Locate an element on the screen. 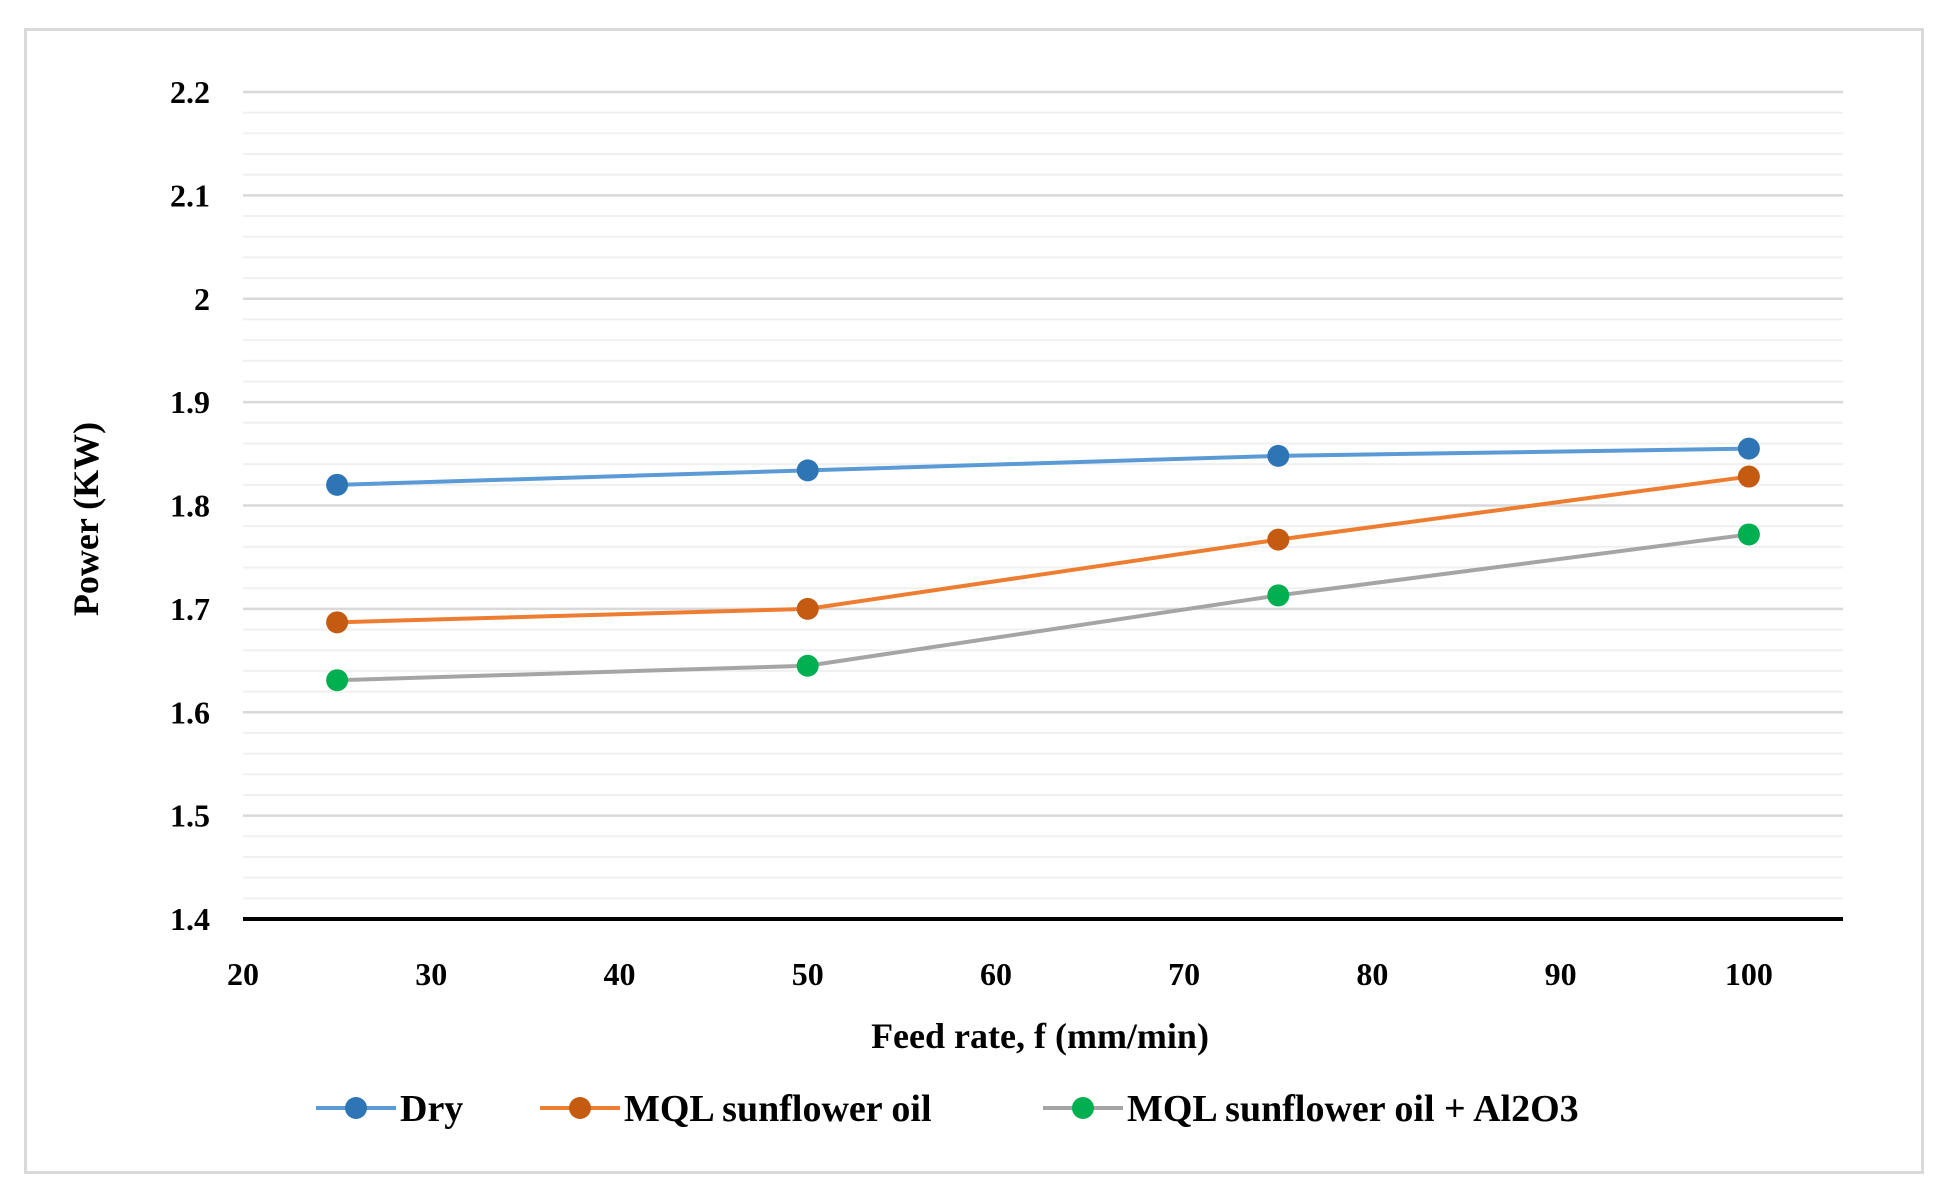  y-tick-label: 1.6 is located at coordinates (190, 712).